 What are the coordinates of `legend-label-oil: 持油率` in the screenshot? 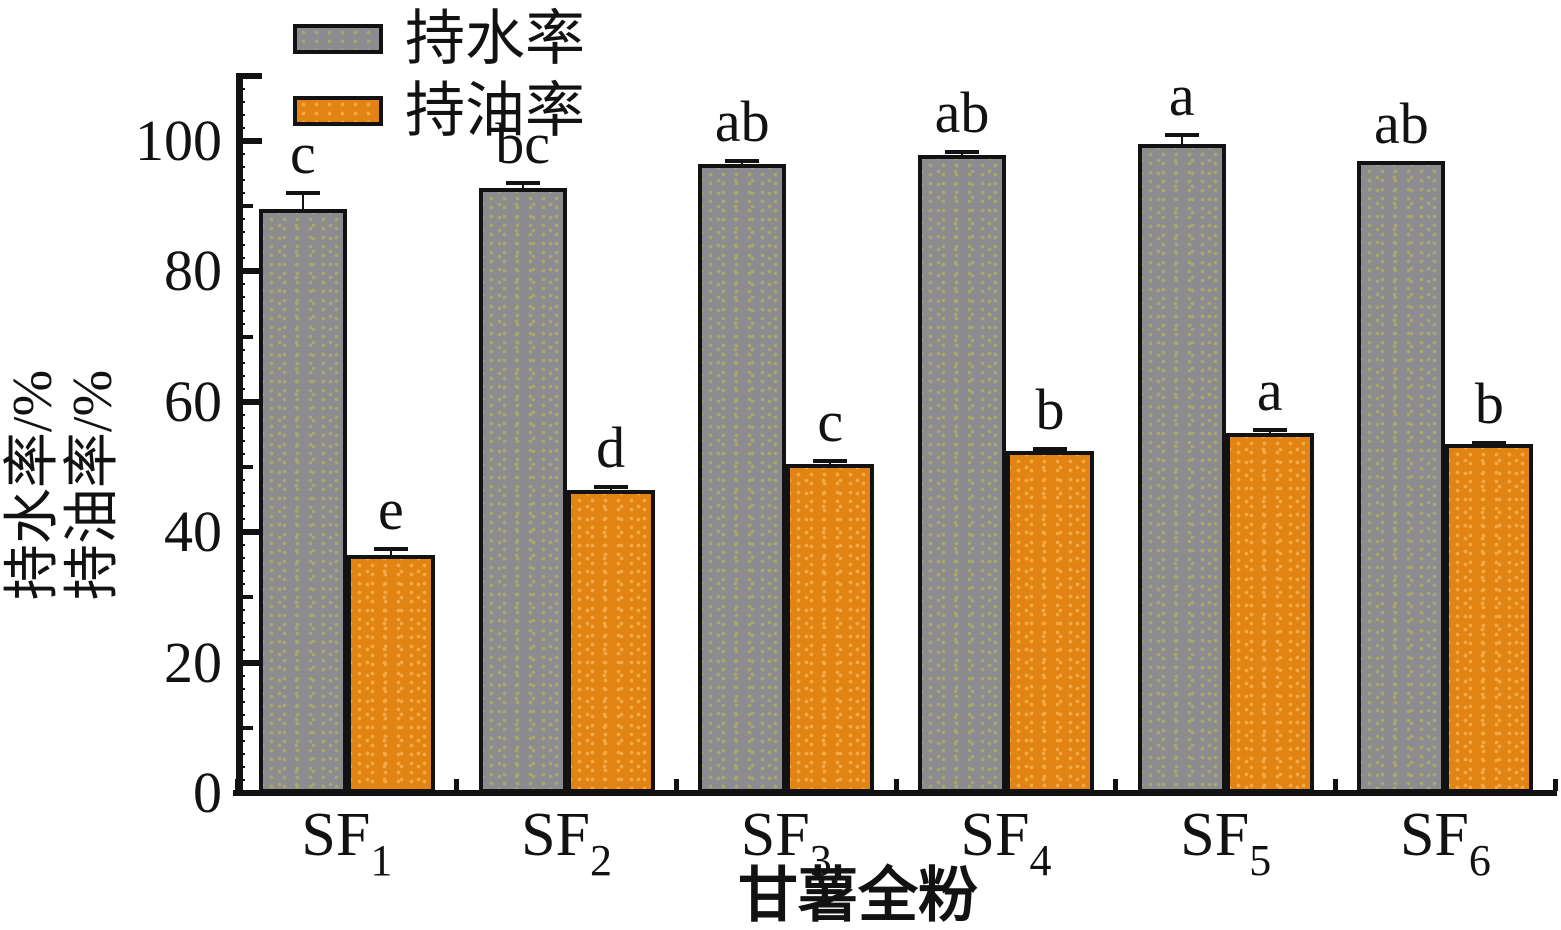 It's located at (495, 111).